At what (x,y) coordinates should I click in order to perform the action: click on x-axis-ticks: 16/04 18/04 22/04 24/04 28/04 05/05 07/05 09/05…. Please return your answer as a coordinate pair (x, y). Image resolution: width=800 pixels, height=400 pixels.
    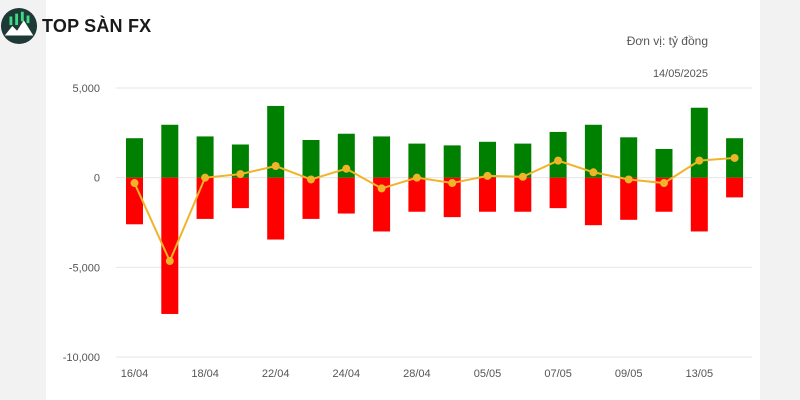
    Looking at the image, I should click on (417, 374).